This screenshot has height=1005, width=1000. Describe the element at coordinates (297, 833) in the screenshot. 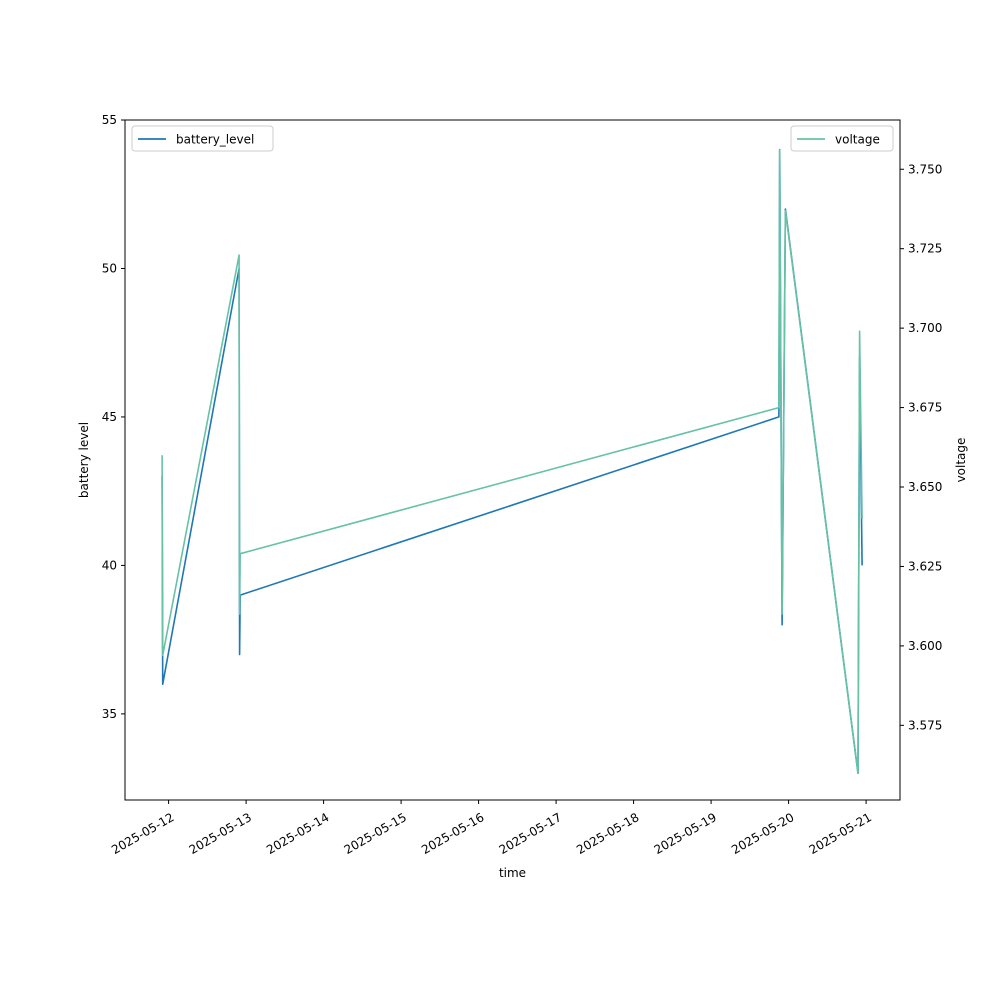

I see `x-tick-label: 2025-05-14` at that location.